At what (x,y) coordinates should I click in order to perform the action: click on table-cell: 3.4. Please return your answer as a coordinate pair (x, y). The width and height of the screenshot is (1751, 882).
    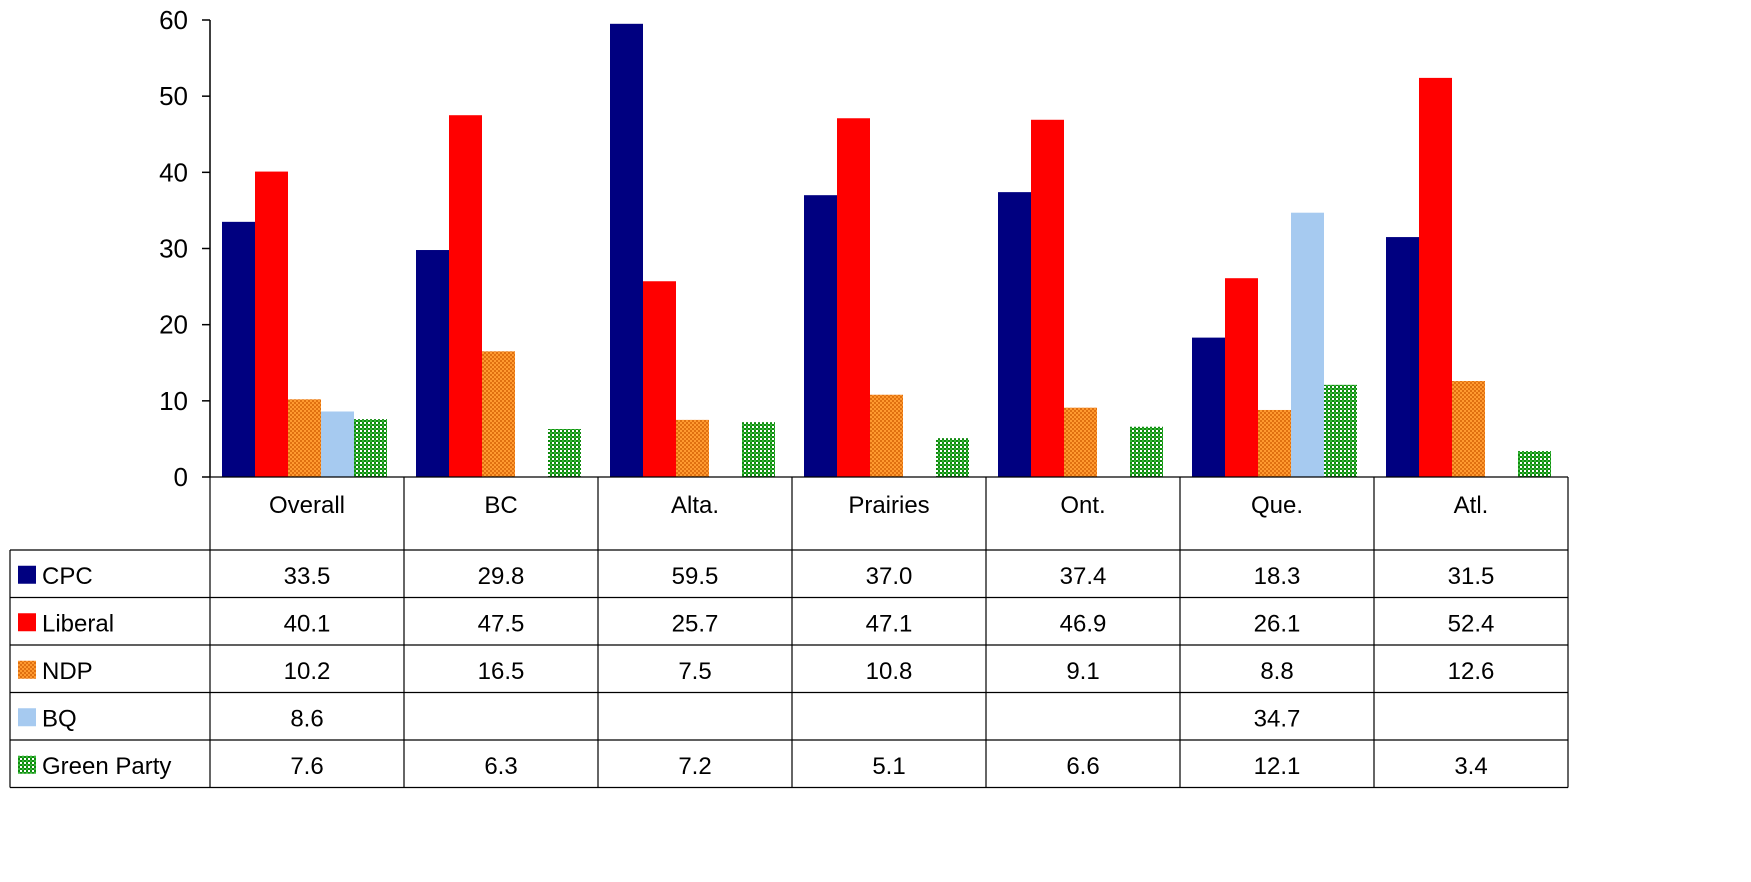
    Looking at the image, I should click on (1470, 766).